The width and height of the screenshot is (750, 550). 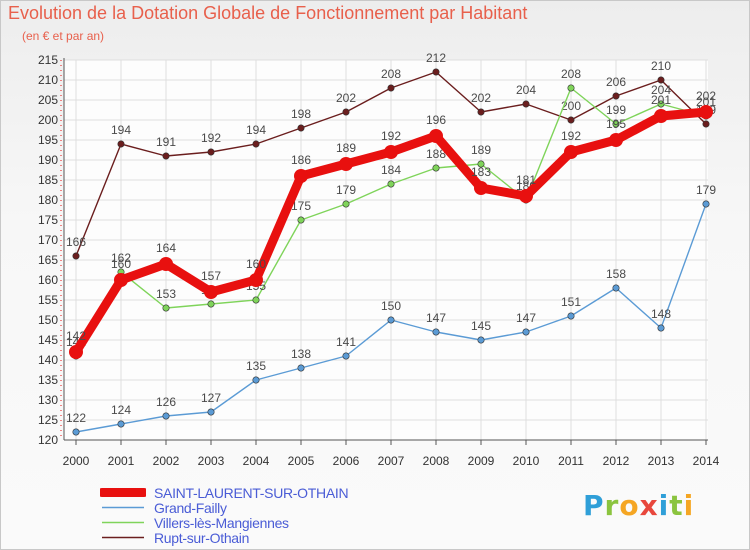 What do you see at coordinates (301, 461) in the screenshot?
I see `x-tick-label: 2005` at bounding box center [301, 461].